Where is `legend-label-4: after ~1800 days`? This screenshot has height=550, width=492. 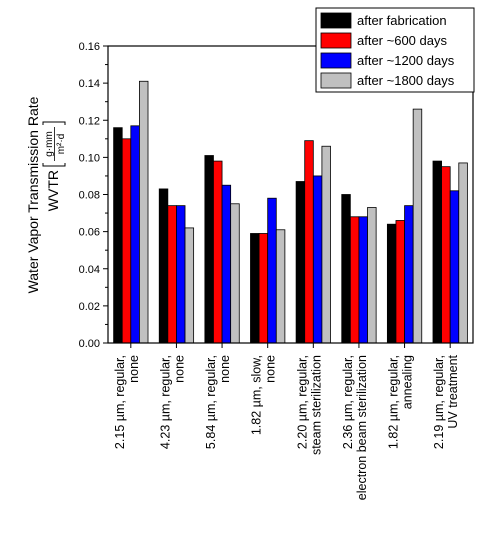
legend-label-4: after ~1800 days is located at coordinates (406, 80).